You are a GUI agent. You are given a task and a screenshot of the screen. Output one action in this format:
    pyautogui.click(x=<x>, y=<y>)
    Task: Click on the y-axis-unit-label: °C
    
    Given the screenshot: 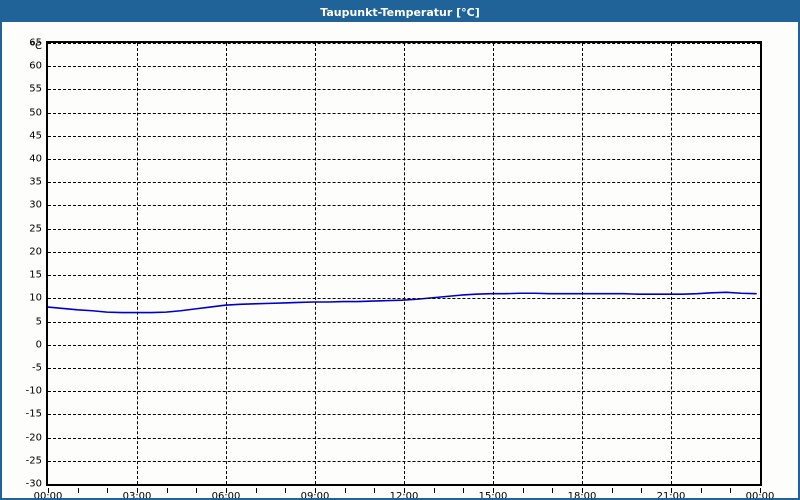 What is the action you would take?
    pyautogui.click(x=36, y=46)
    